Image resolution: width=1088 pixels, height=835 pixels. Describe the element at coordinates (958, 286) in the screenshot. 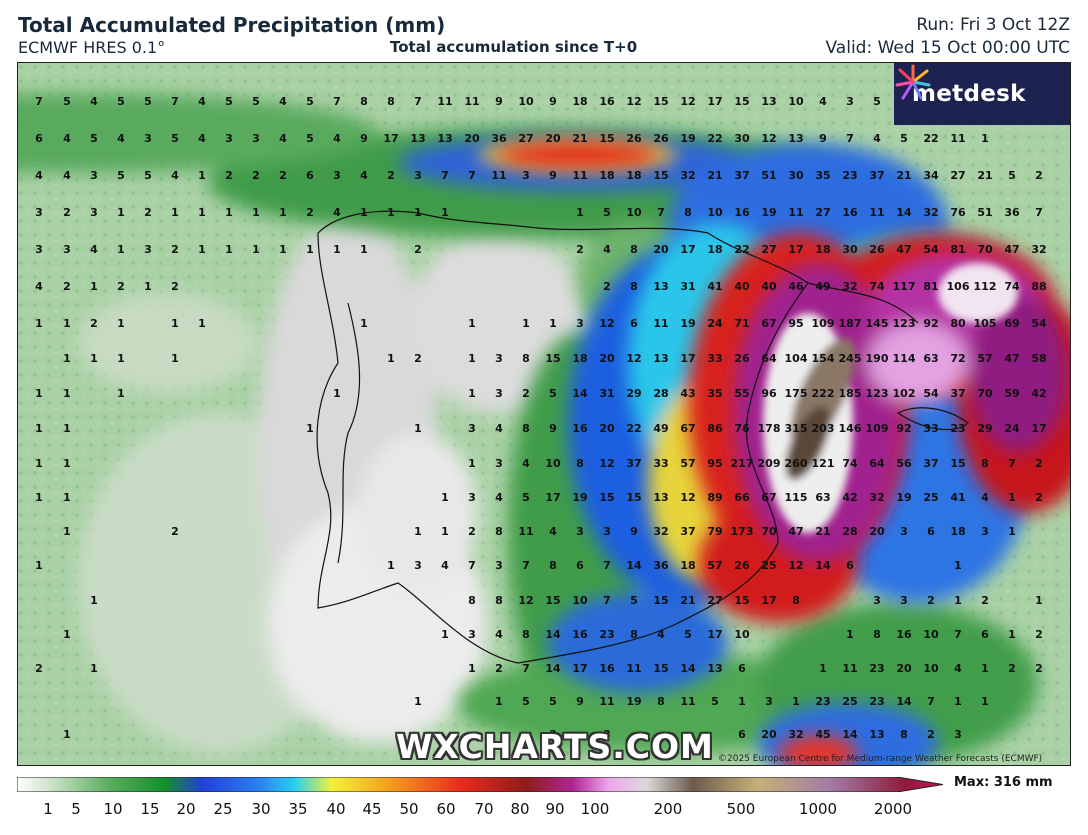

I see `map-value-label: 106` at that location.